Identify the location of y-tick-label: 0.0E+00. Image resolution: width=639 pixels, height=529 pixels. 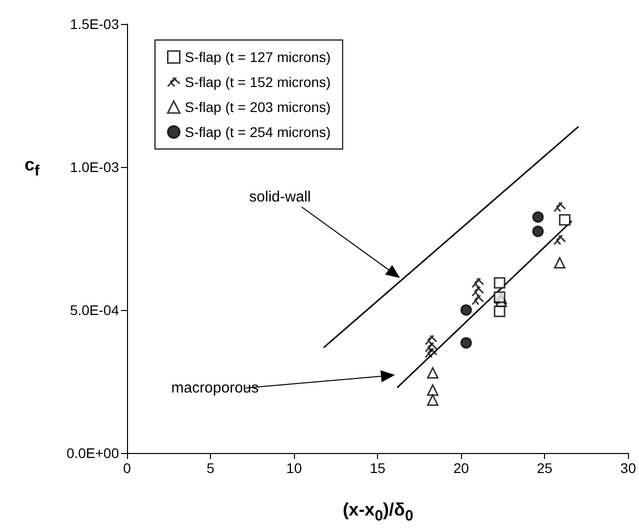
(93, 453).